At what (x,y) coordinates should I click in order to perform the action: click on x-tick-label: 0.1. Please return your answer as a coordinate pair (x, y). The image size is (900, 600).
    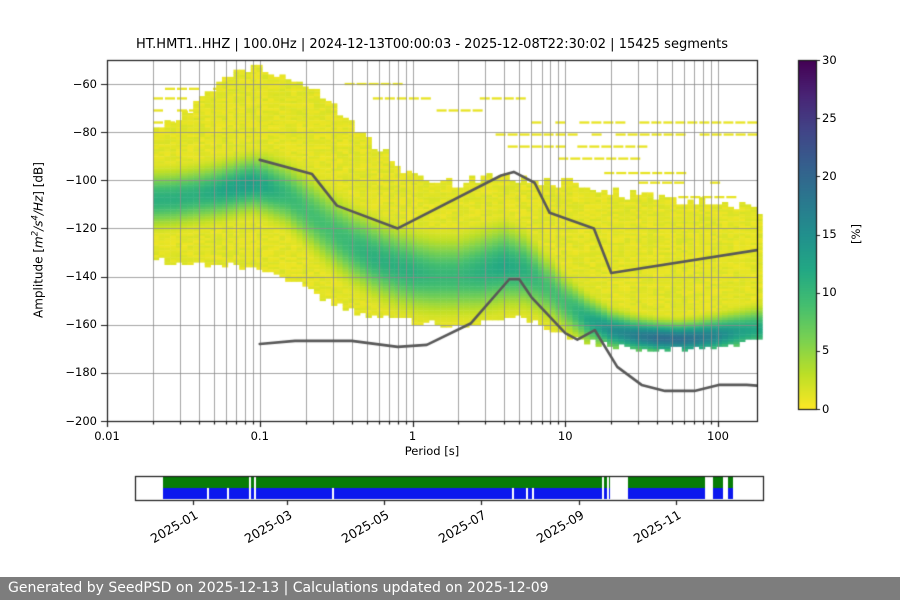
    Looking at the image, I should click on (259, 436).